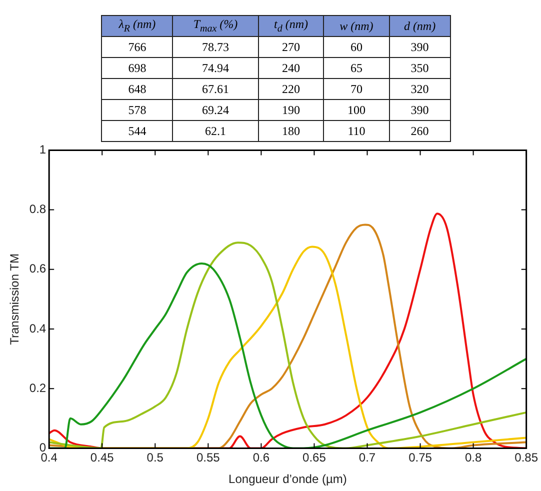 The width and height of the screenshot is (541, 491). Describe the element at coordinates (137, 89) in the screenshot. I see `text: 648` at that location.